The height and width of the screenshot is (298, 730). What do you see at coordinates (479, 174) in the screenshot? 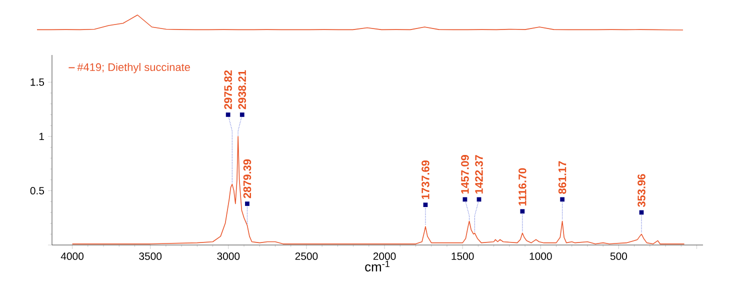
I see `annotation: 1422.37` at bounding box center [479, 174].